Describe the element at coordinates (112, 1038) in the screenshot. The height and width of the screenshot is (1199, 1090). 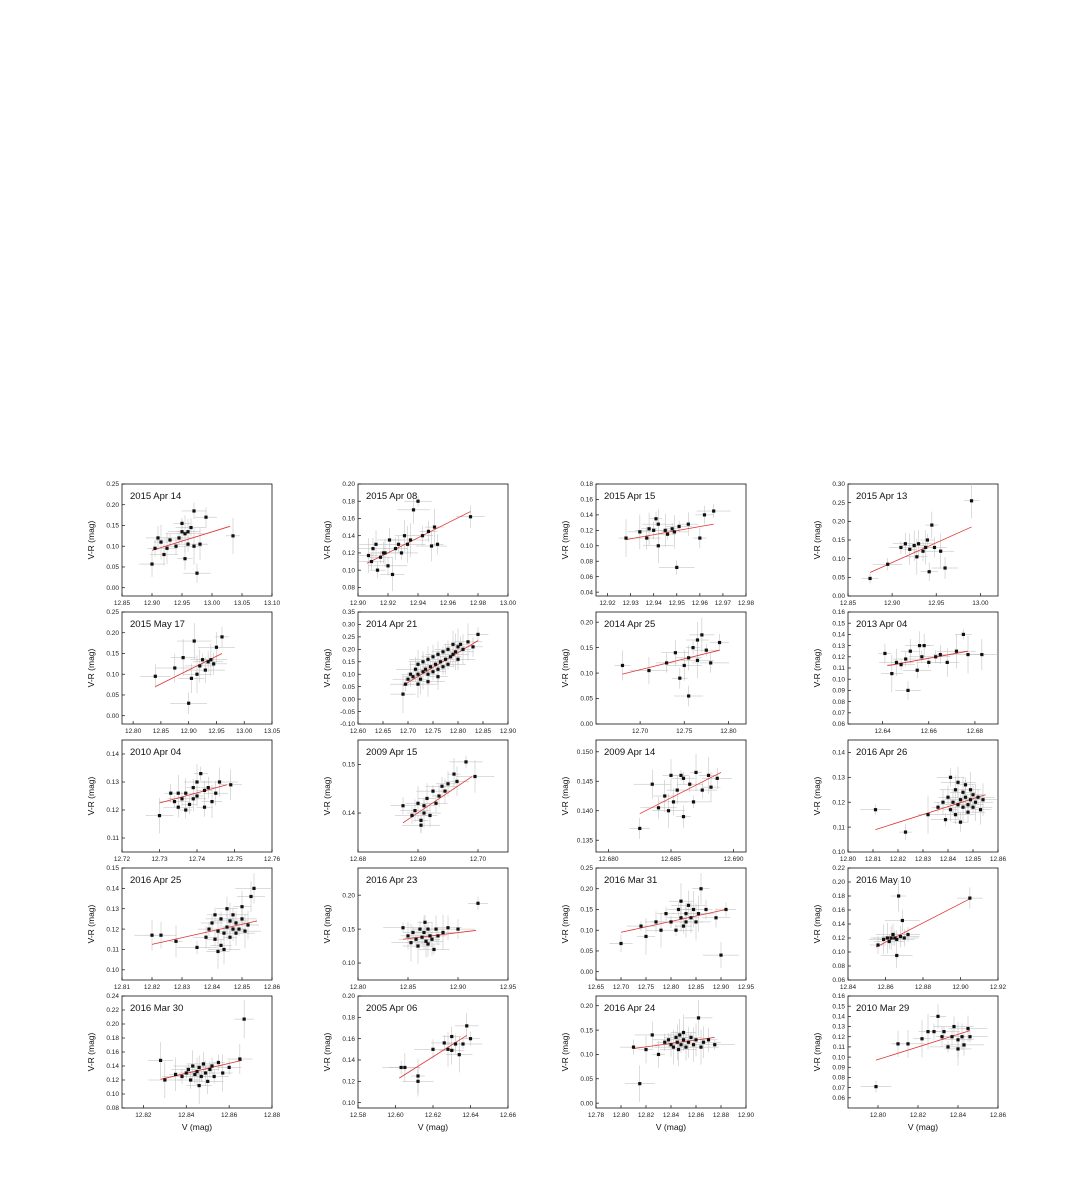
I see `y-tick-label: 0.18` at that location.